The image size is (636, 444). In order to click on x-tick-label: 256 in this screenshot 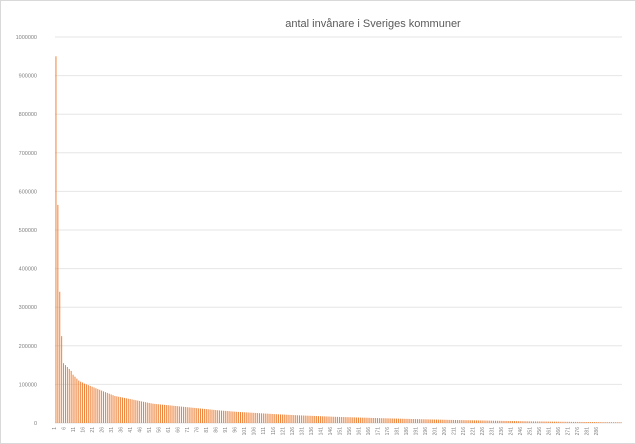, I will do `click(540, 431)`.